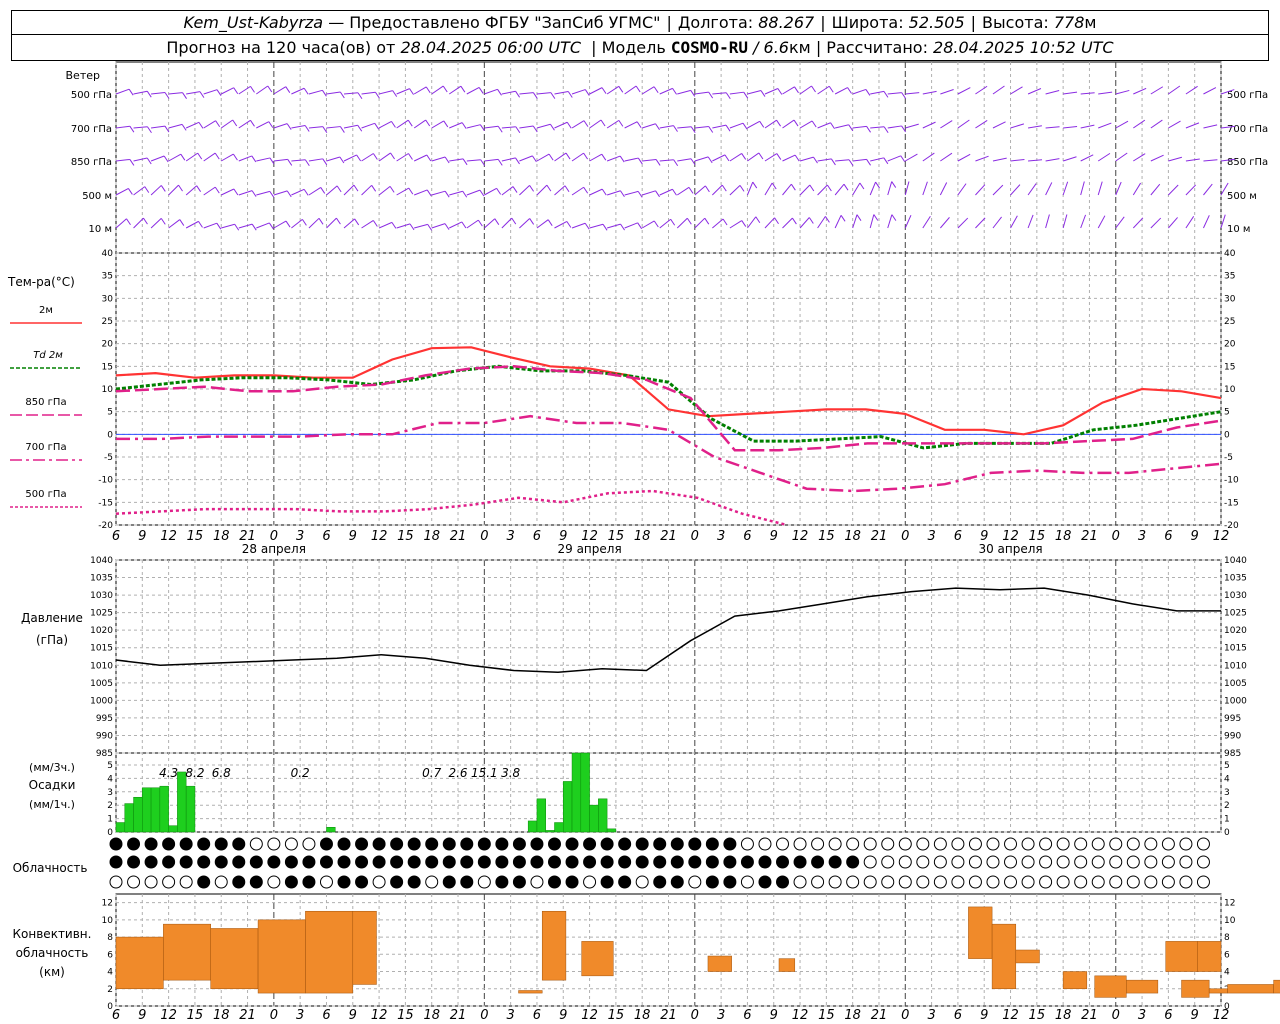 The height and width of the screenshot is (1024, 1280). Describe the element at coordinates (107, 322) in the screenshot. I see `temp-tick-left: 25` at that location.